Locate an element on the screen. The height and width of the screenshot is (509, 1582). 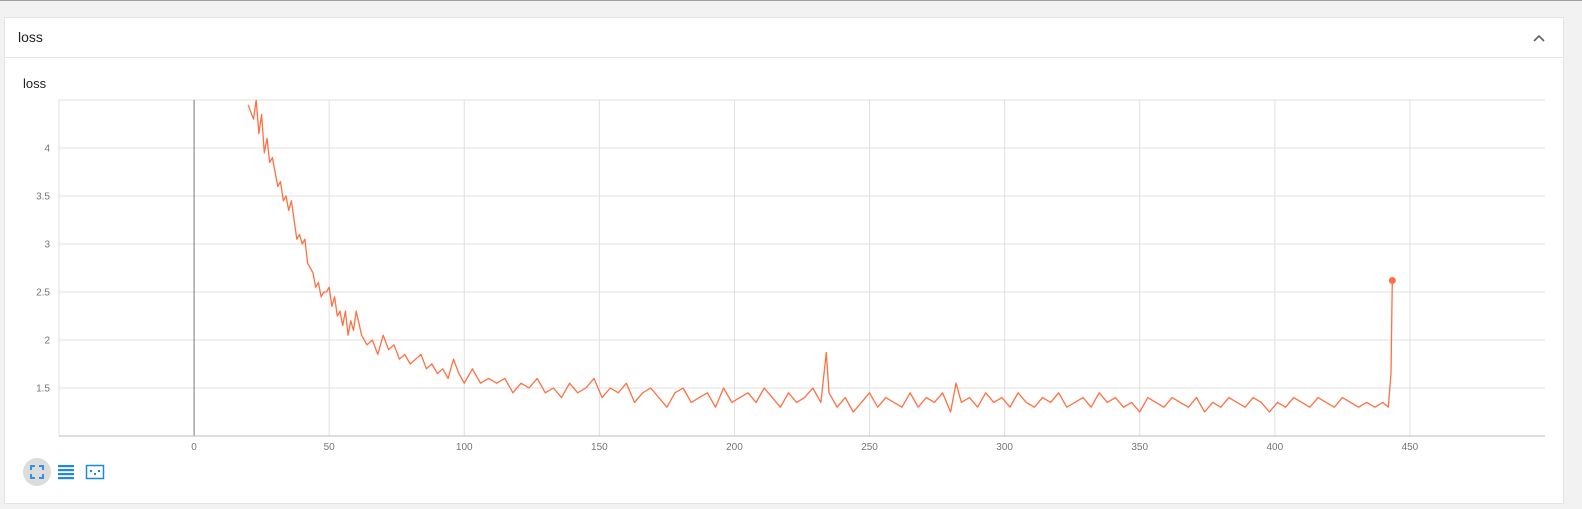
y-tick-label: 4 is located at coordinates (47, 149).